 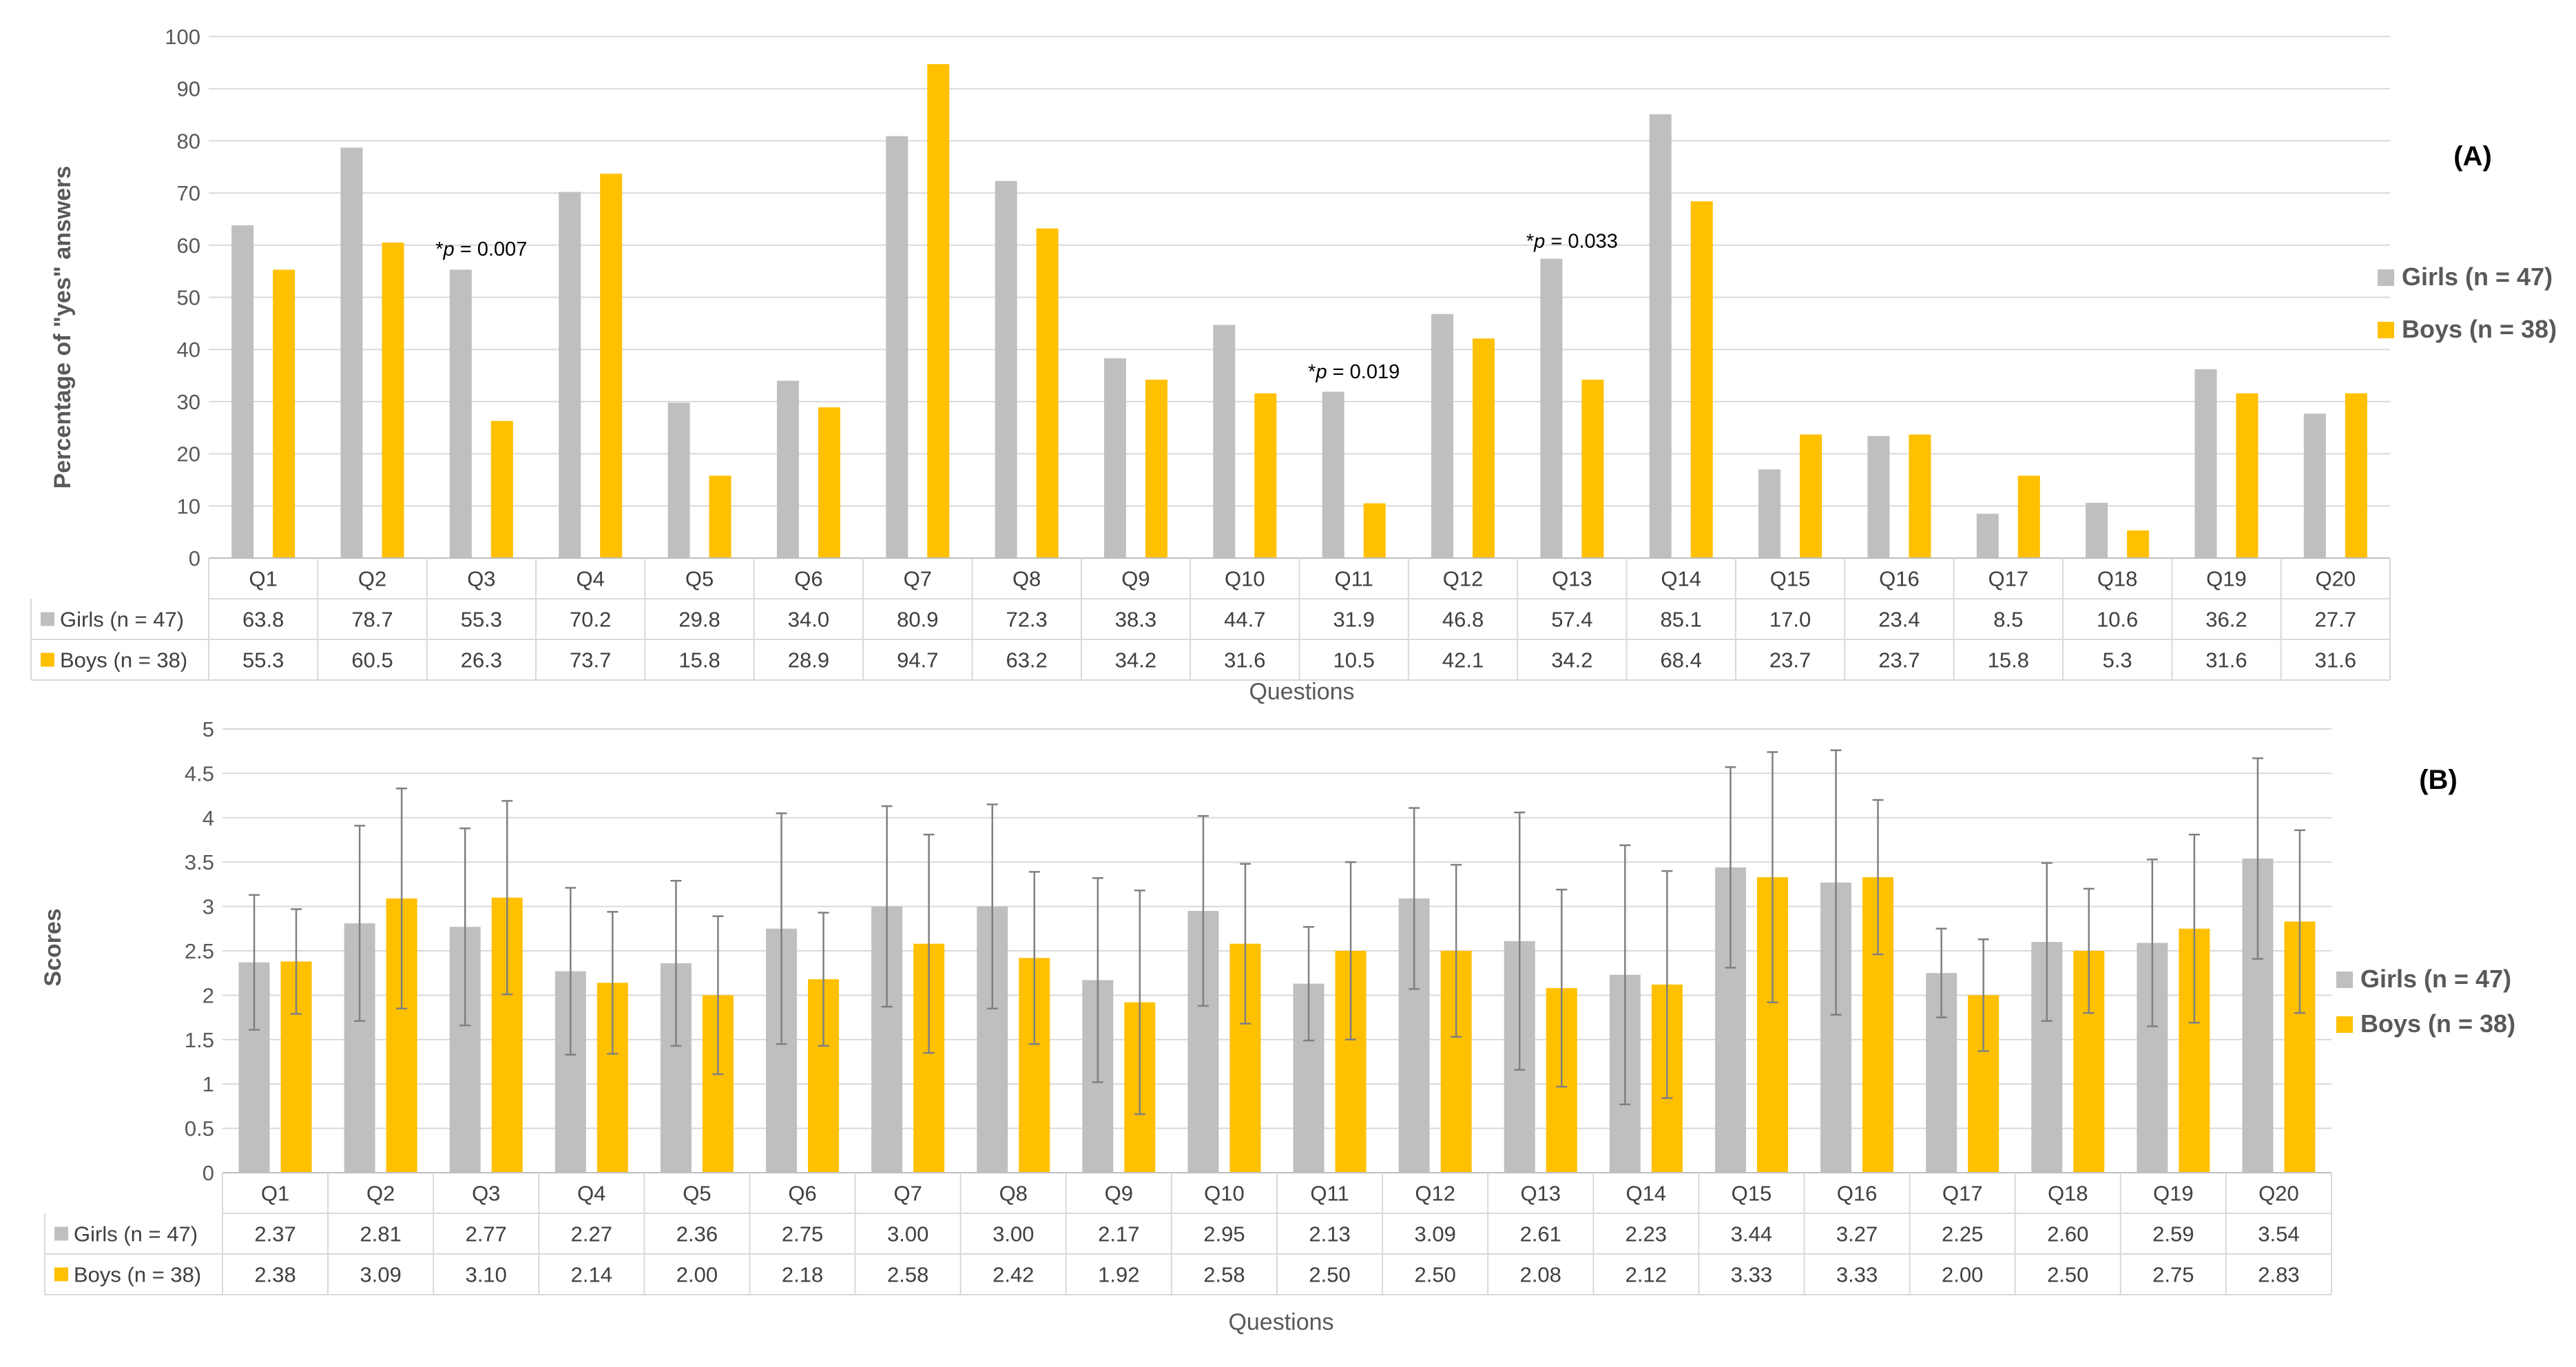 What do you see at coordinates (1464, 579) in the screenshot?
I see `panel-a-category-label: Q12` at bounding box center [1464, 579].